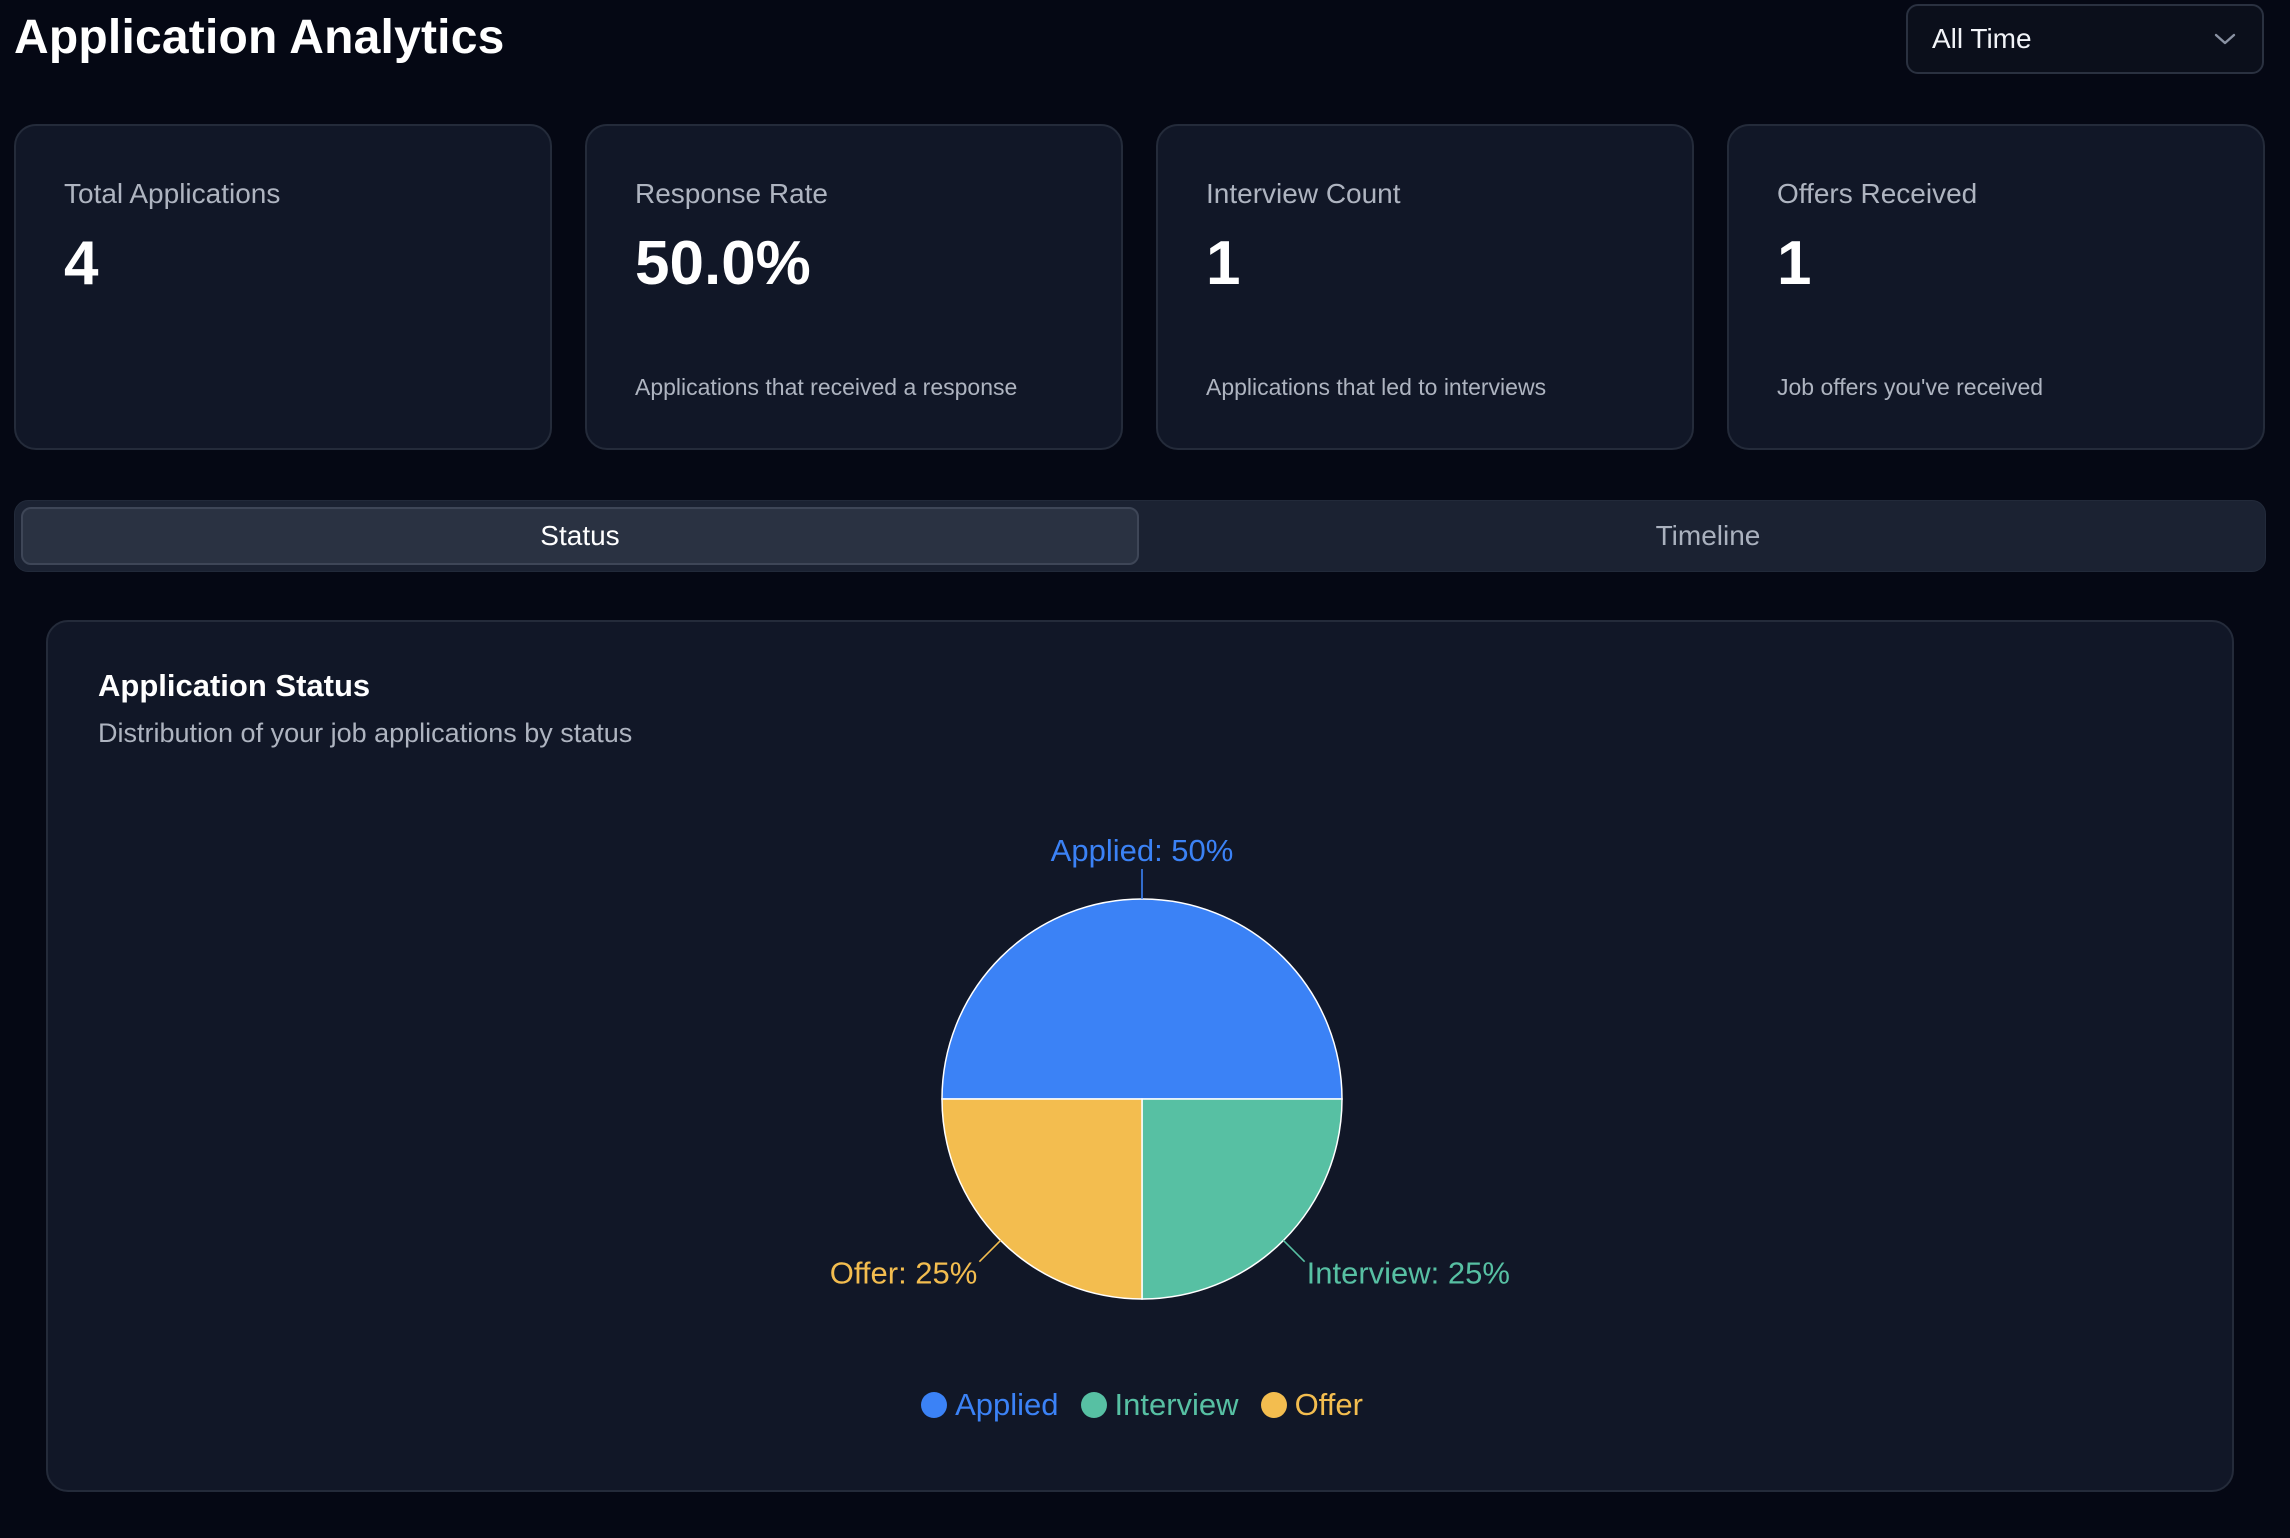 This screenshot has height=1538, width=2290. What do you see at coordinates (1408, 1273) in the screenshot?
I see `data-label-interview: Interview: 25%` at bounding box center [1408, 1273].